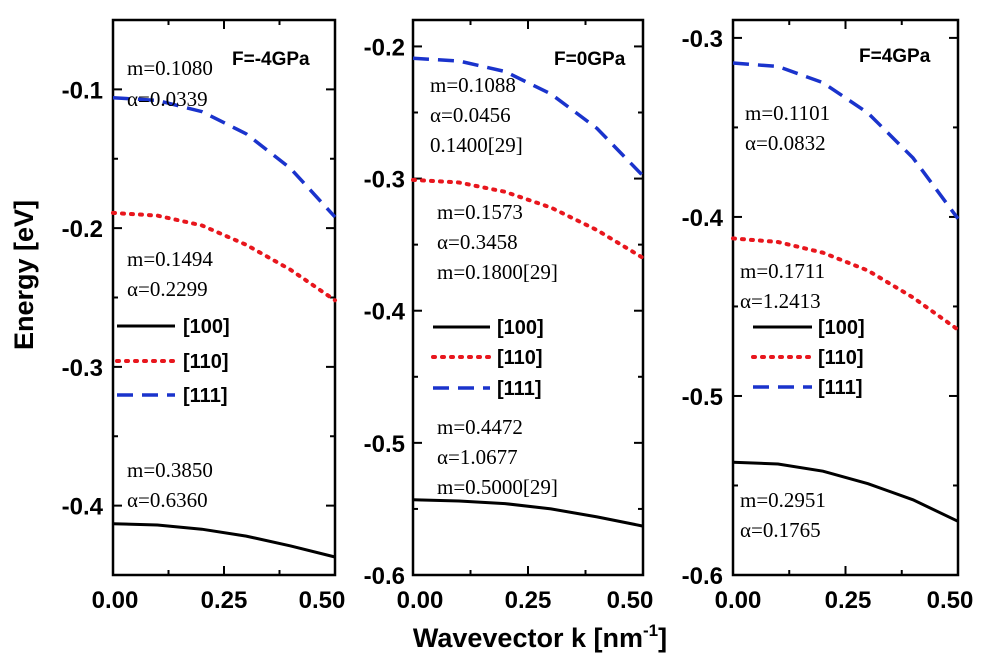 The height and width of the screenshot is (664, 1000). Describe the element at coordinates (528, 600) in the screenshot. I see `panel-2-xtick-label: 0.25` at that location.